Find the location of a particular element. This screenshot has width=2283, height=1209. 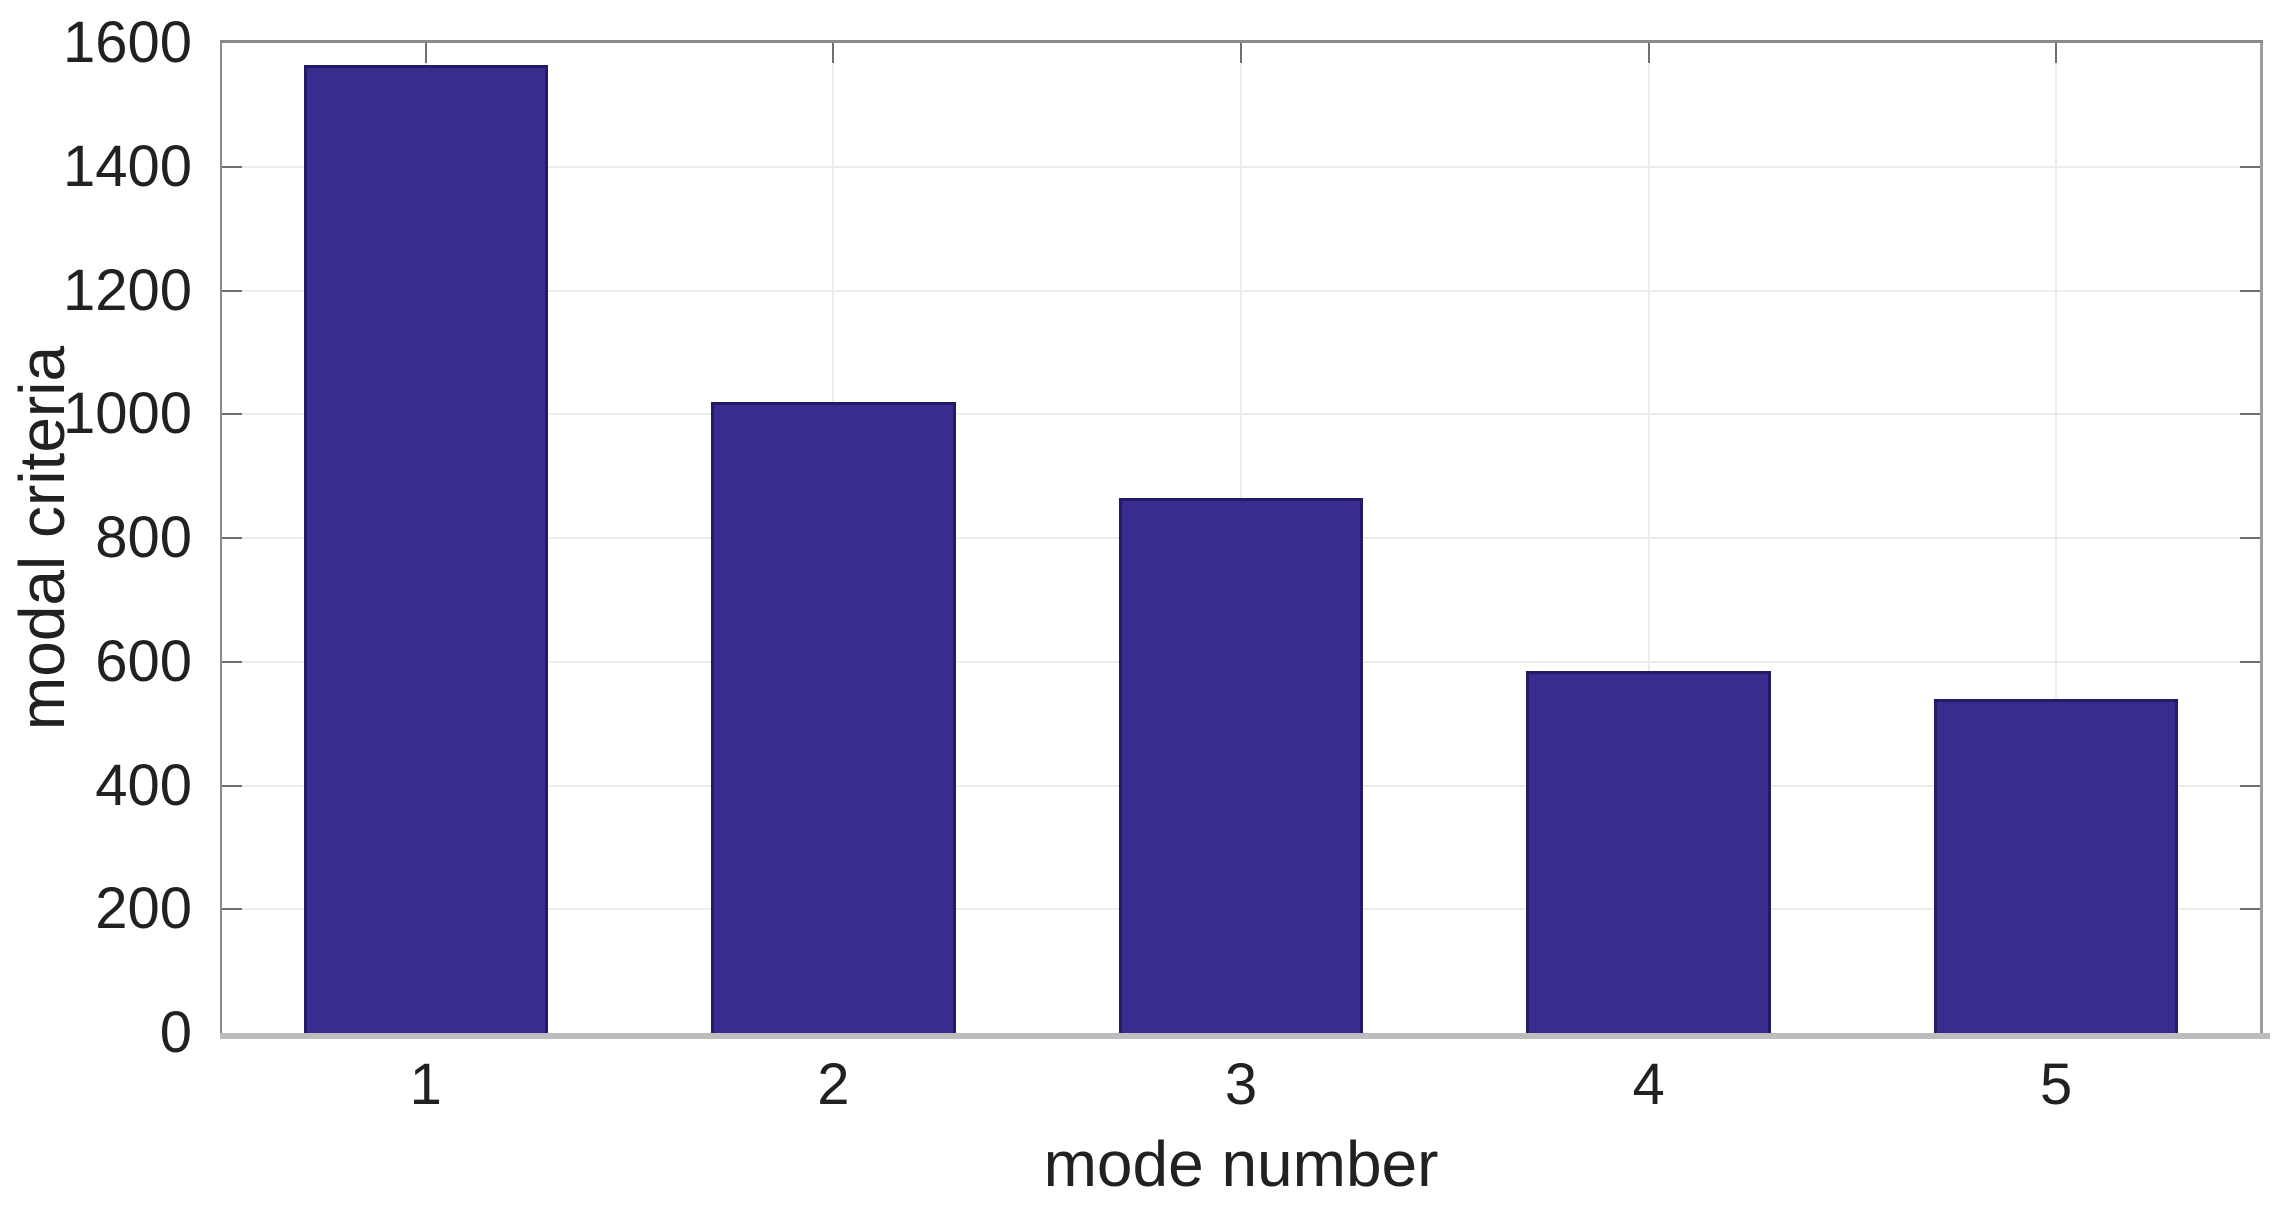

y-axis-label: modal criteria is located at coordinates (42, 538).